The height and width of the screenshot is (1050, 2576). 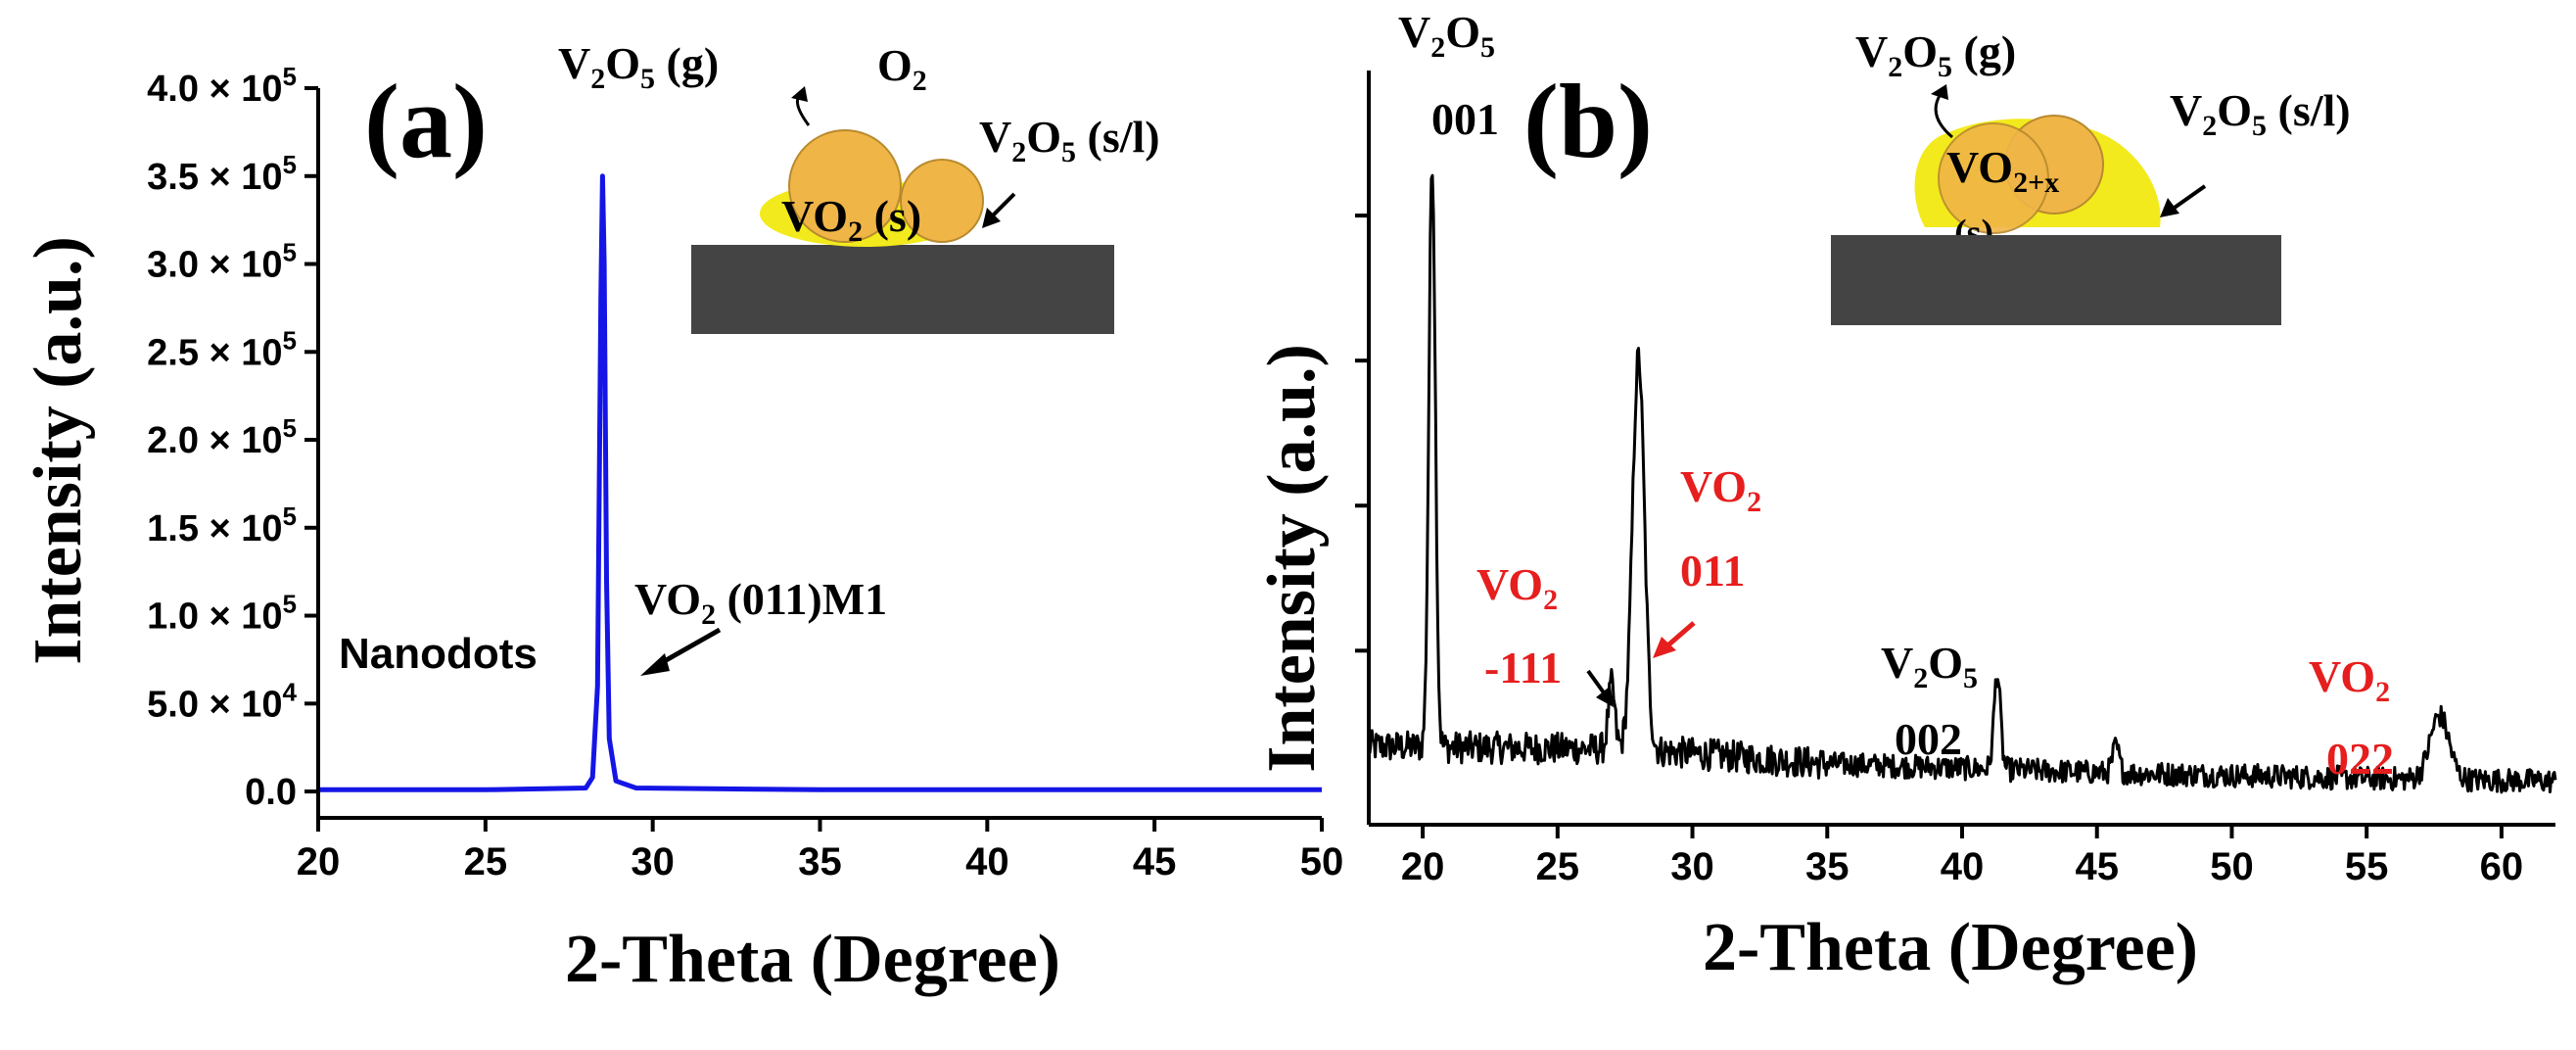 What do you see at coordinates (2232, 866) in the screenshot?
I see `x-tick-label-b: 50` at bounding box center [2232, 866].